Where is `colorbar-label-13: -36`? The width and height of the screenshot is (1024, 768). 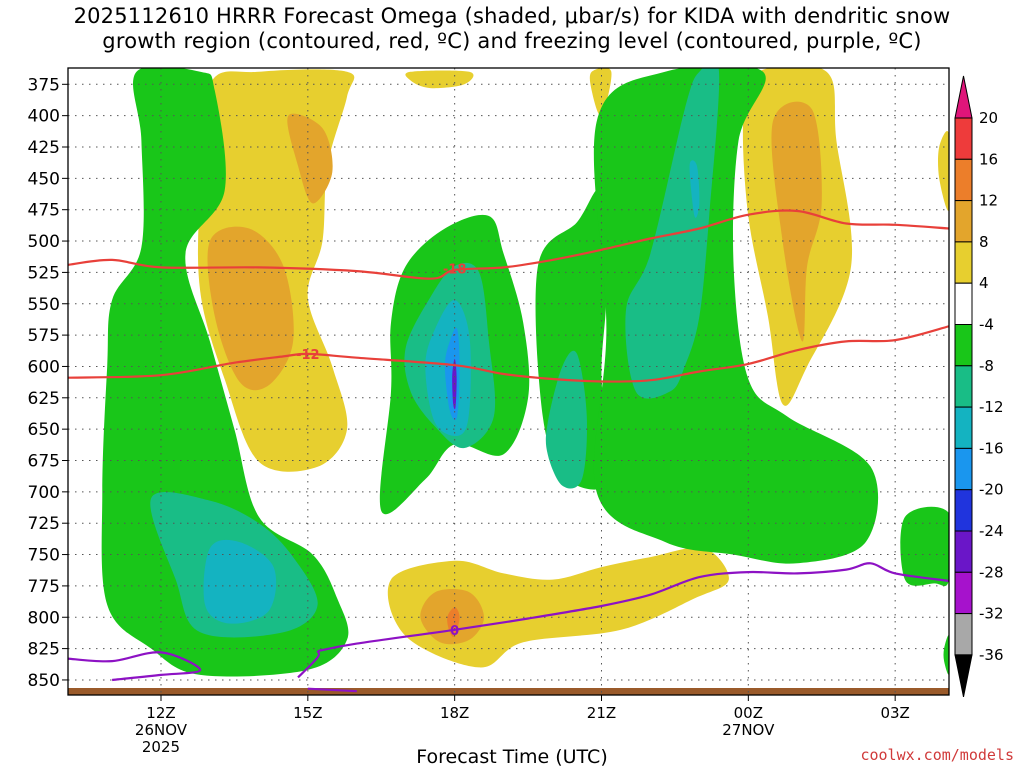 colorbar-label-13: -36 is located at coordinates (991, 655).